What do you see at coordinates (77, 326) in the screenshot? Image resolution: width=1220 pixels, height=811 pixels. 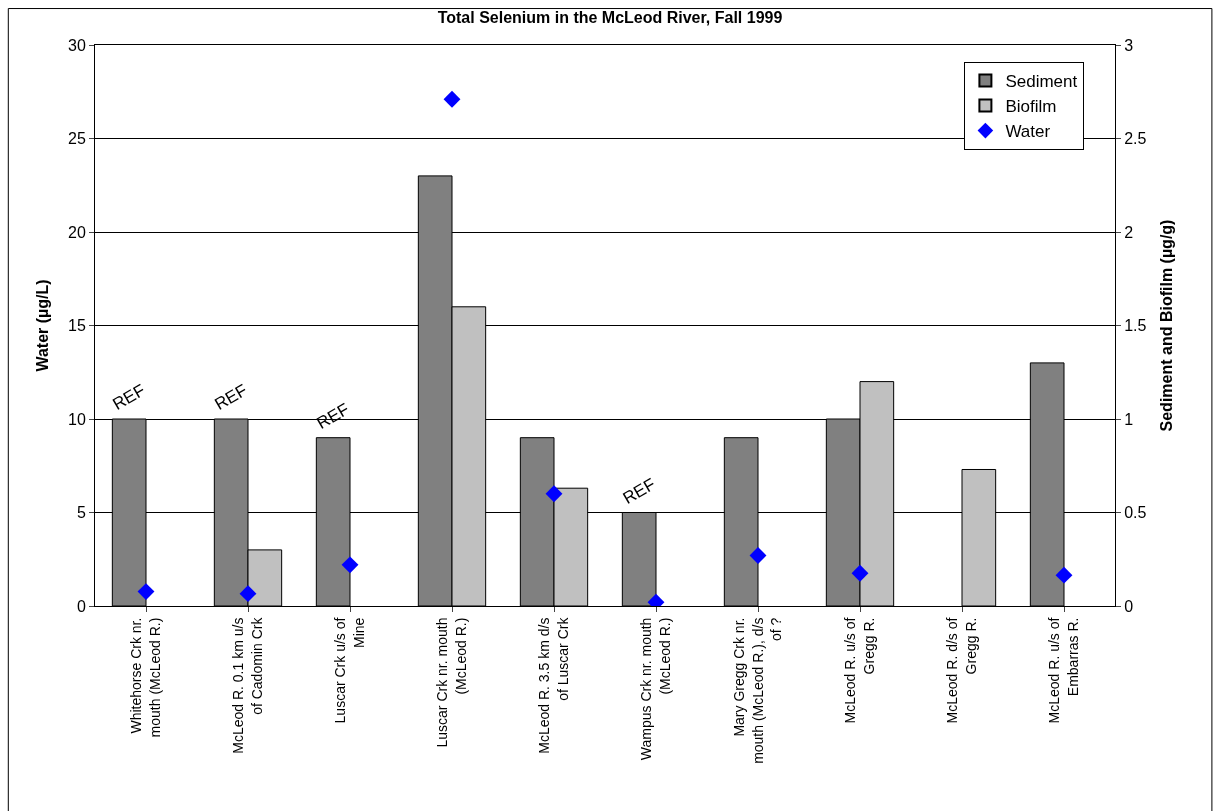 I see `y-tick-label: 15` at bounding box center [77, 326].